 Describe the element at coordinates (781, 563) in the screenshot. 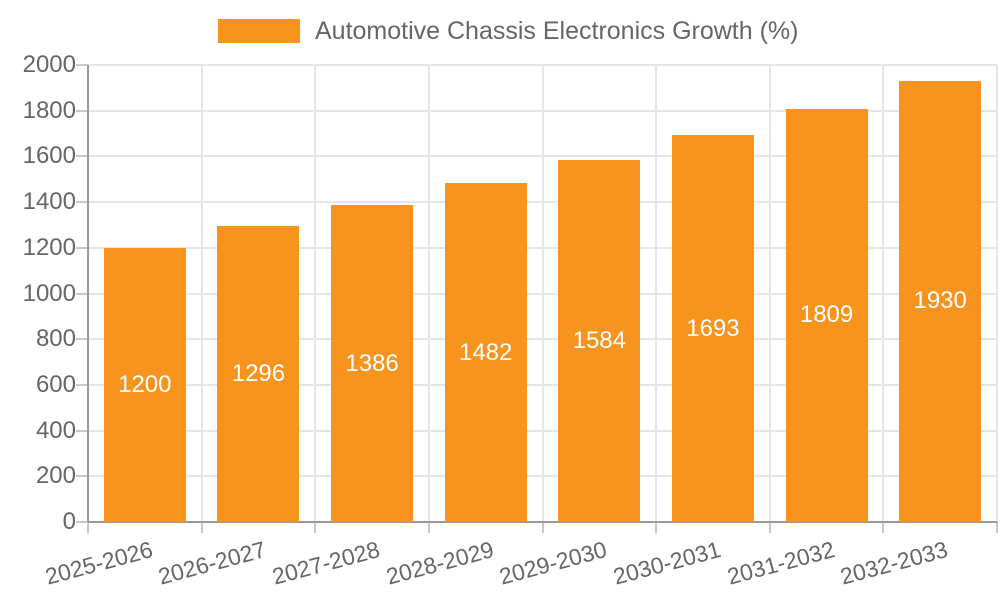

I see `x-axis-label: 2031-2032` at that location.